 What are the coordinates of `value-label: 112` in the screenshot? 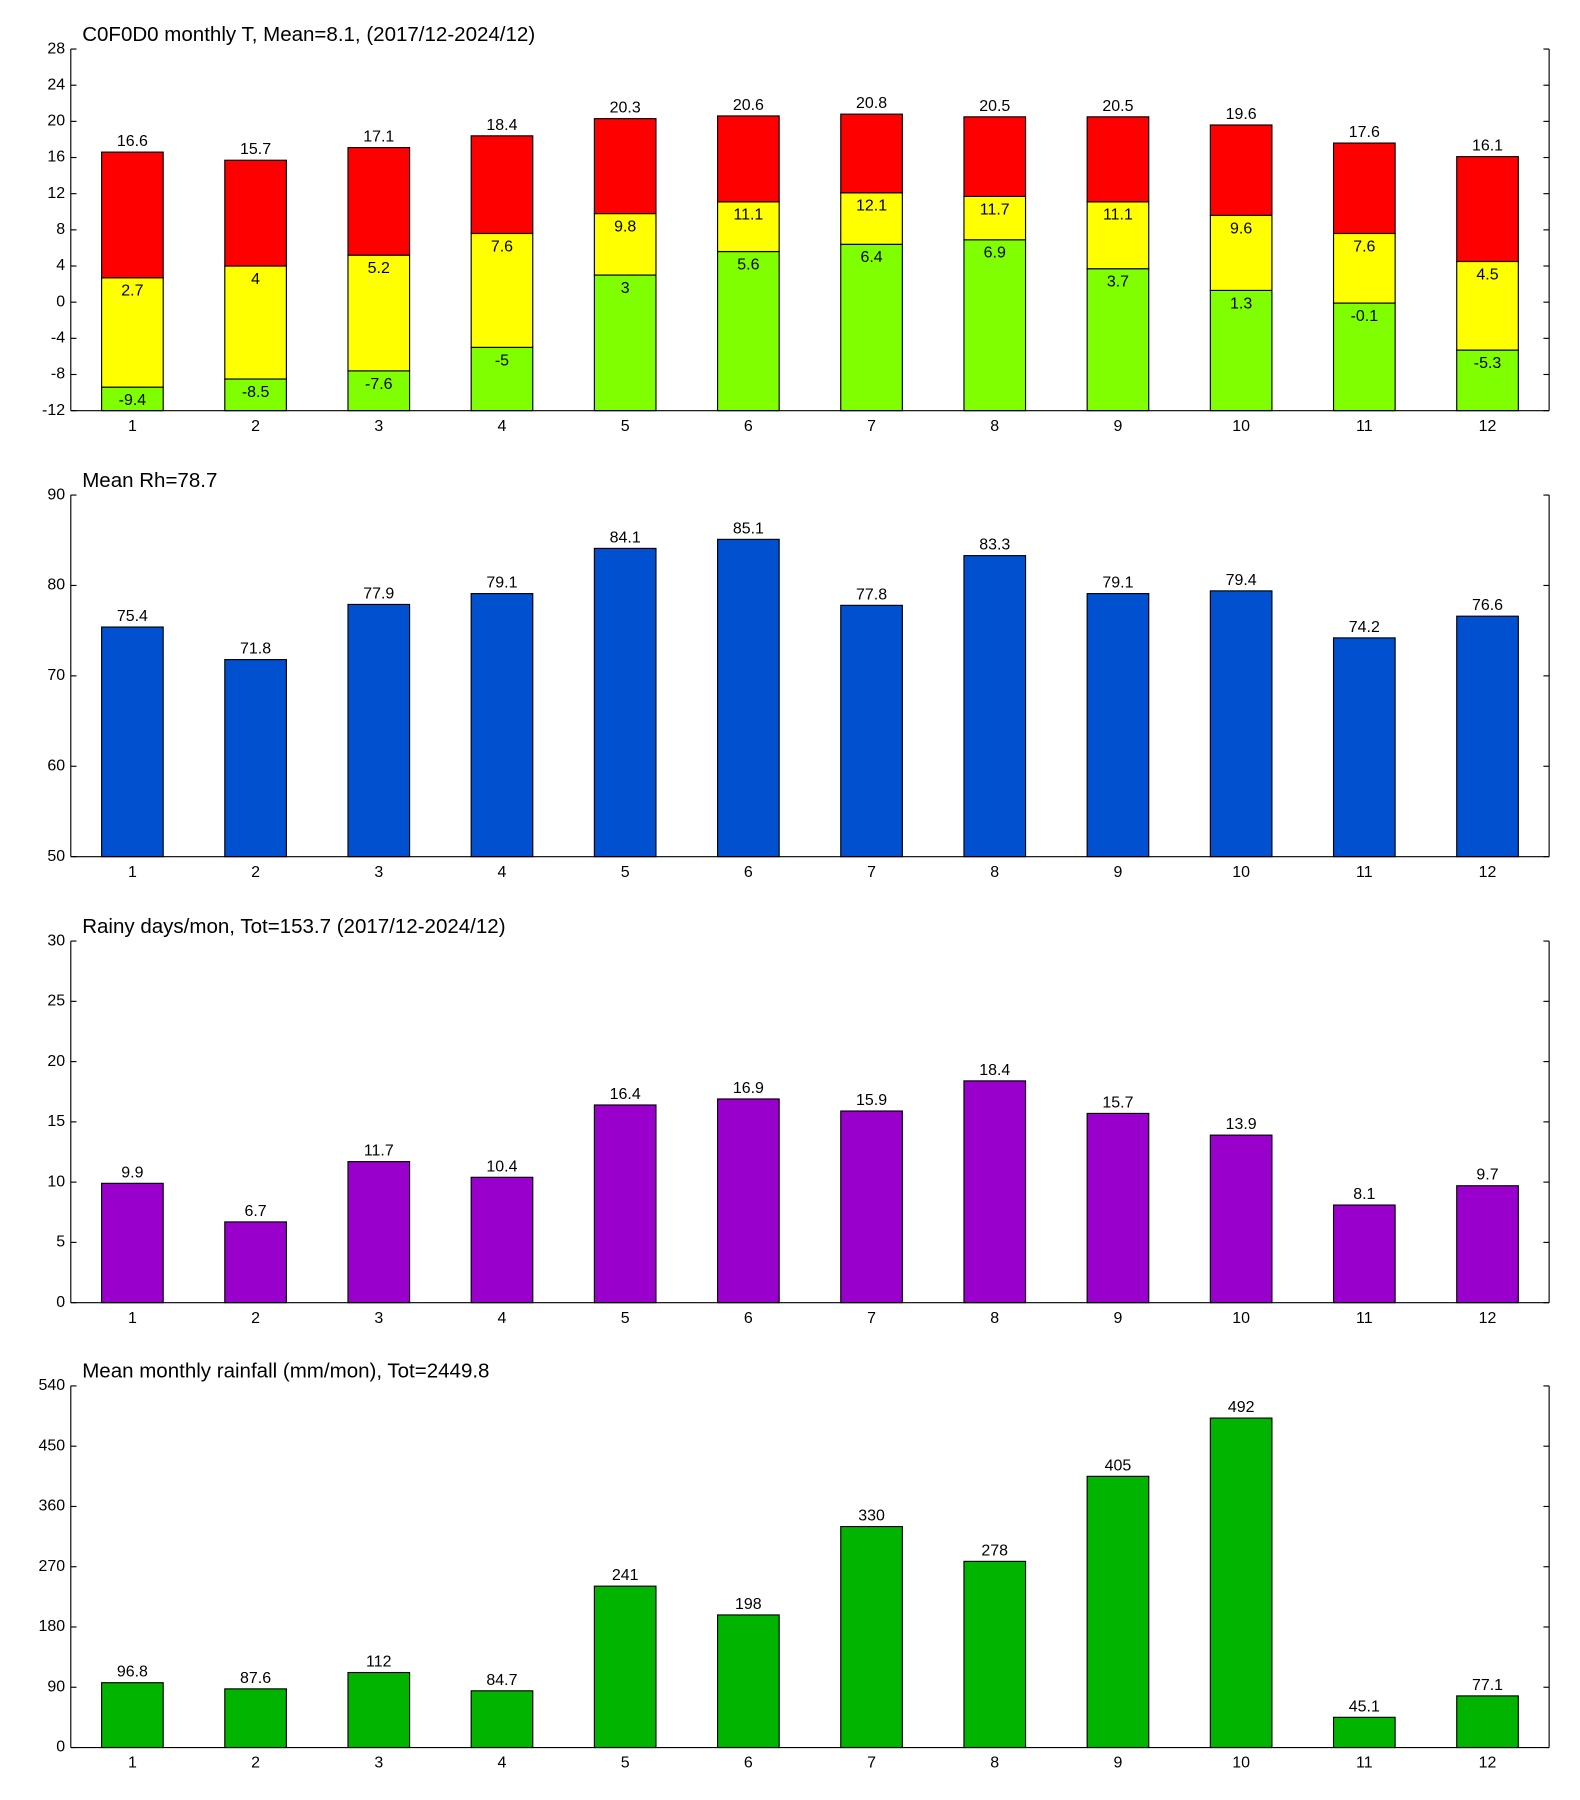 It's located at (379, 1661).